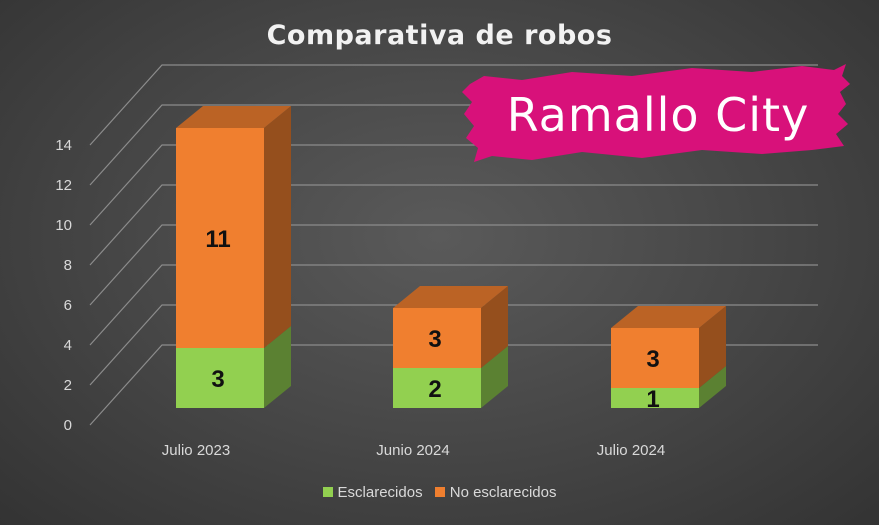 Image resolution: width=879 pixels, height=525 pixels. What do you see at coordinates (196, 450) in the screenshot?
I see `x-tick-label: Julio 2023` at bounding box center [196, 450].